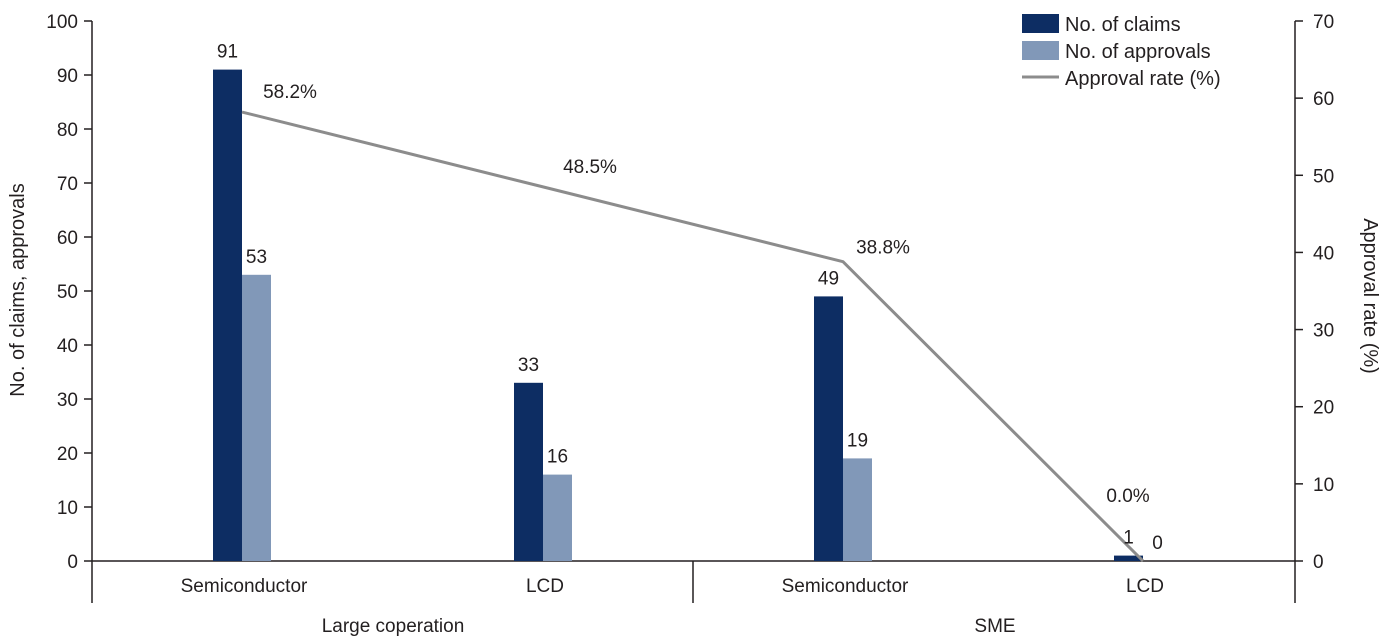 The width and height of the screenshot is (1390, 643). What do you see at coordinates (1128, 538) in the screenshot?
I see `claims-value-label: 1` at bounding box center [1128, 538].